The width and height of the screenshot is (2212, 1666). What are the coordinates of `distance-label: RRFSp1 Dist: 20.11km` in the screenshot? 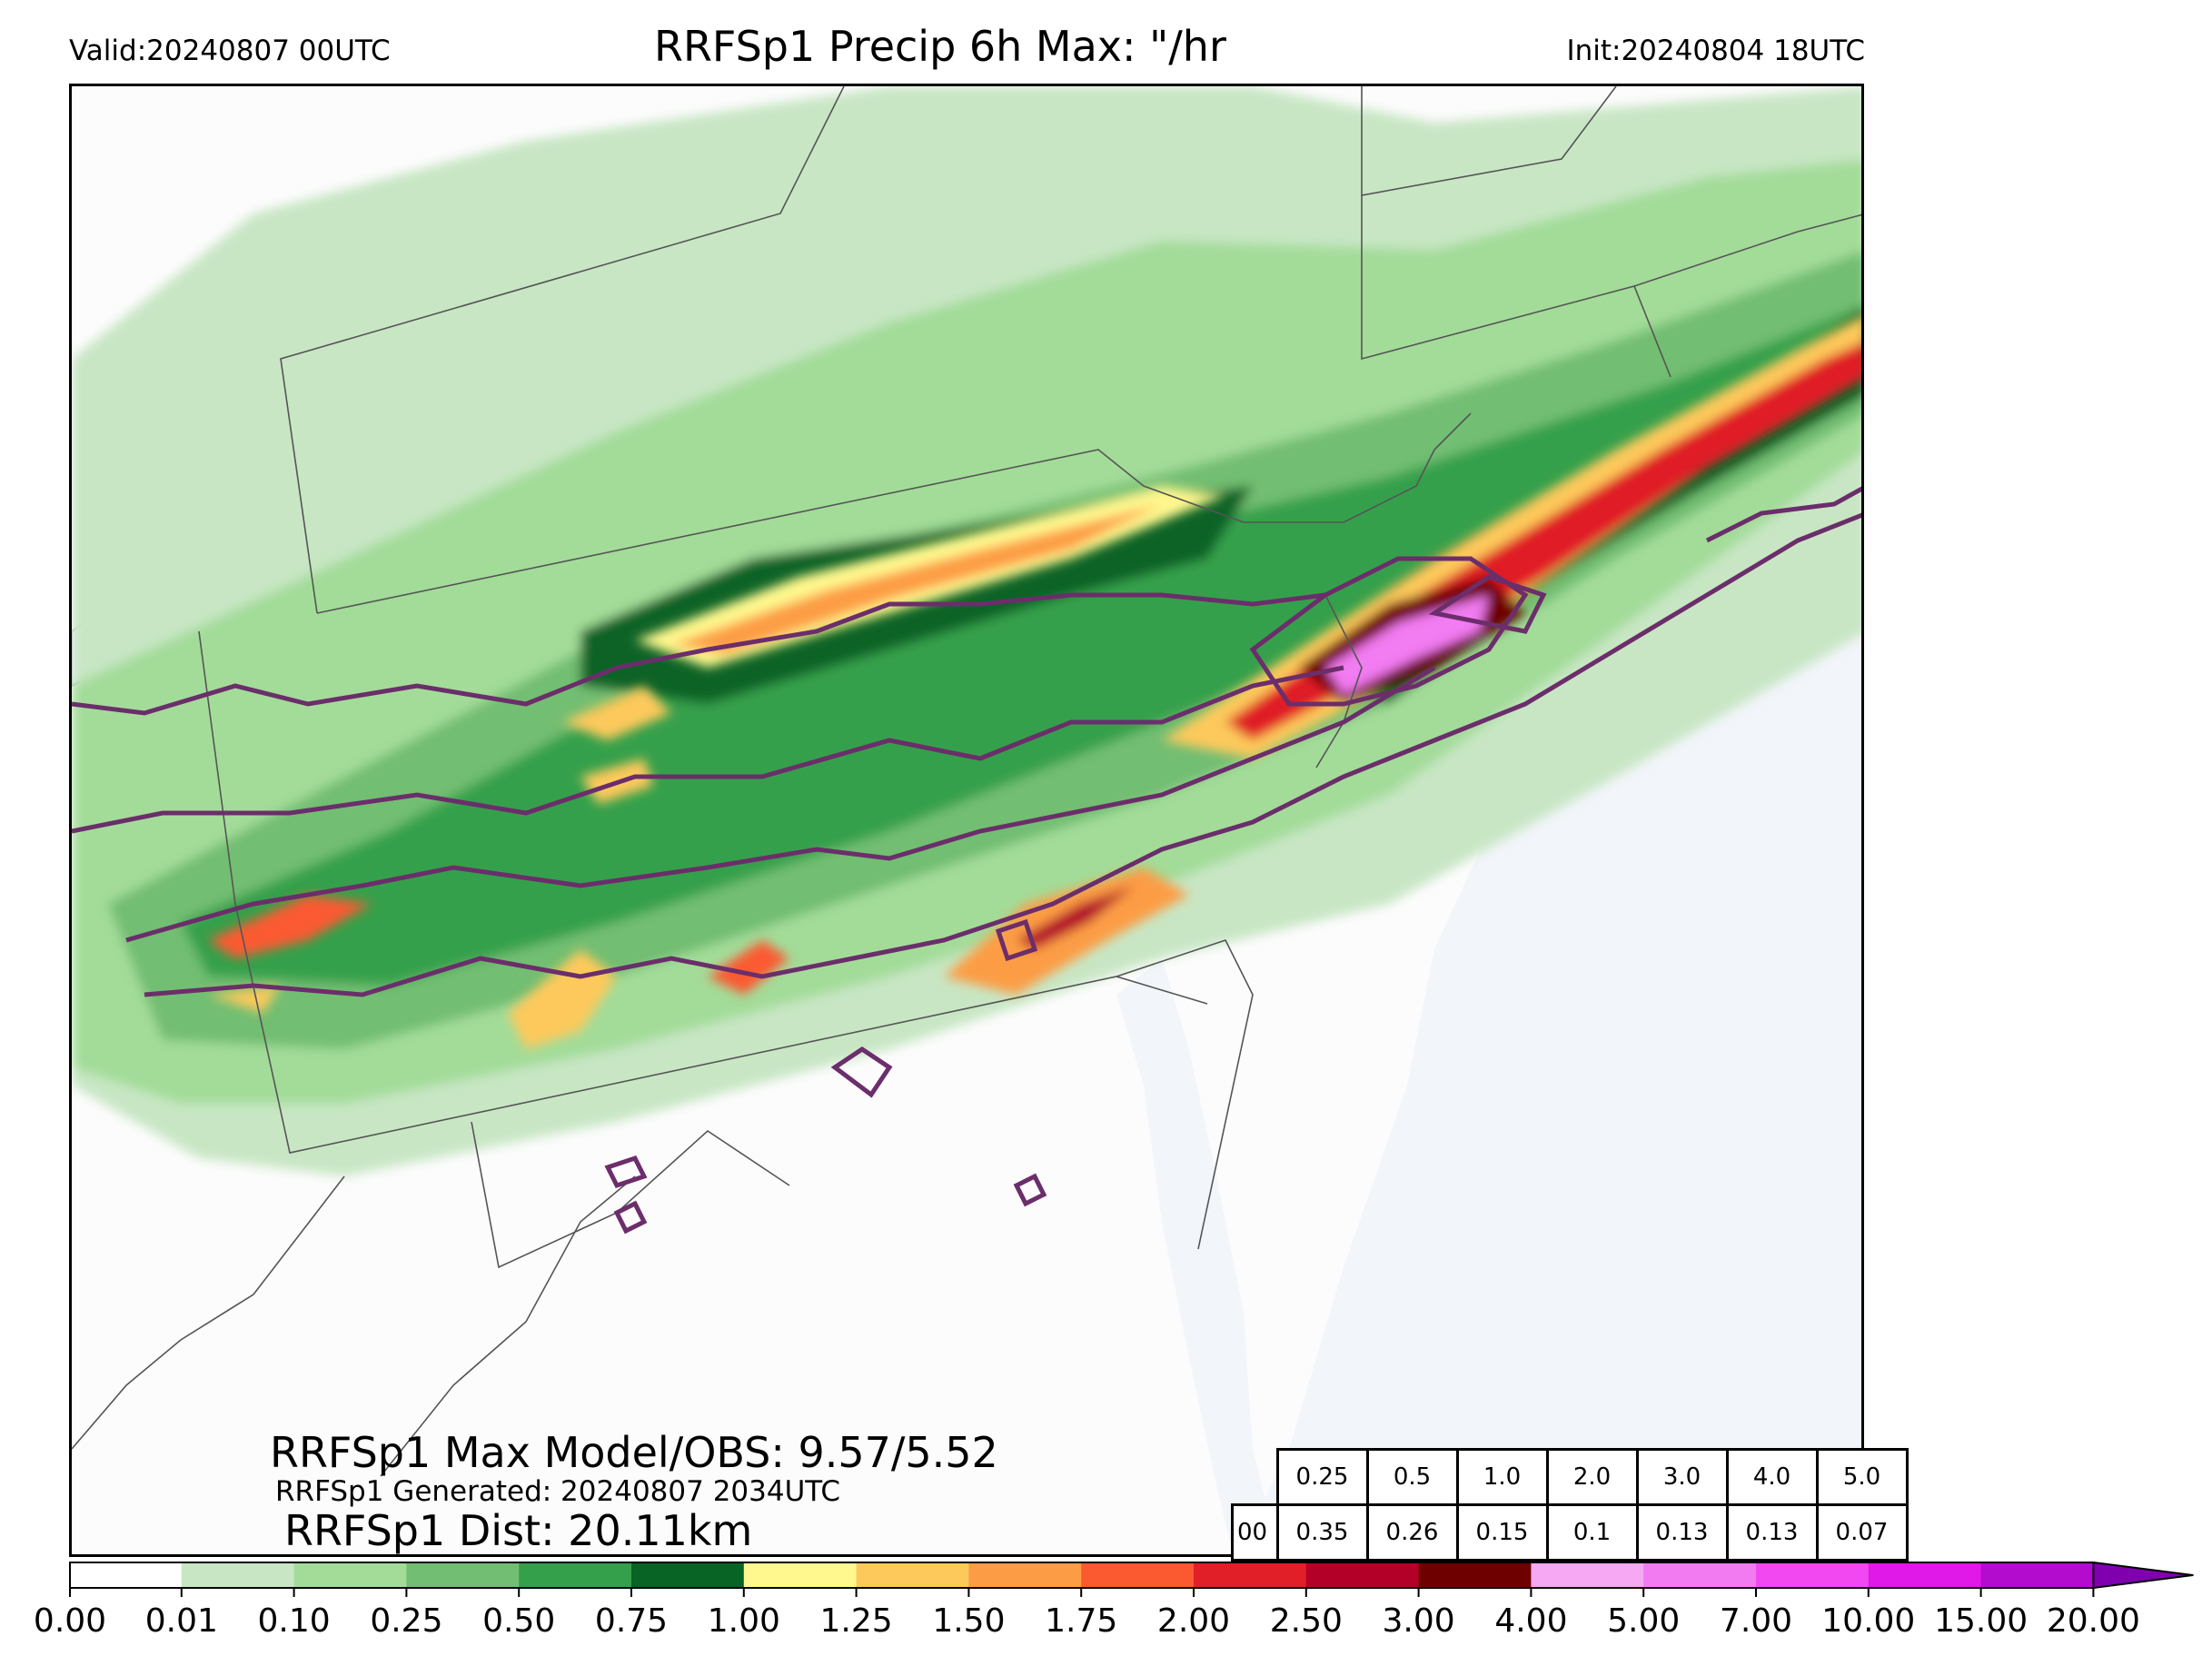 It's located at (518, 1530).